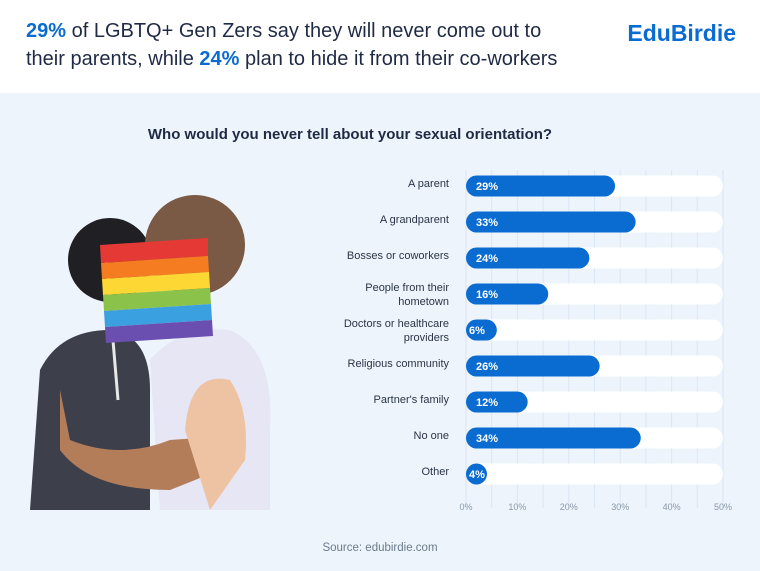 This screenshot has width=760, height=571. What do you see at coordinates (681, 33) in the screenshot?
I see `edubirdie-logo: EduBirdie` at bounding box center [681, 33].